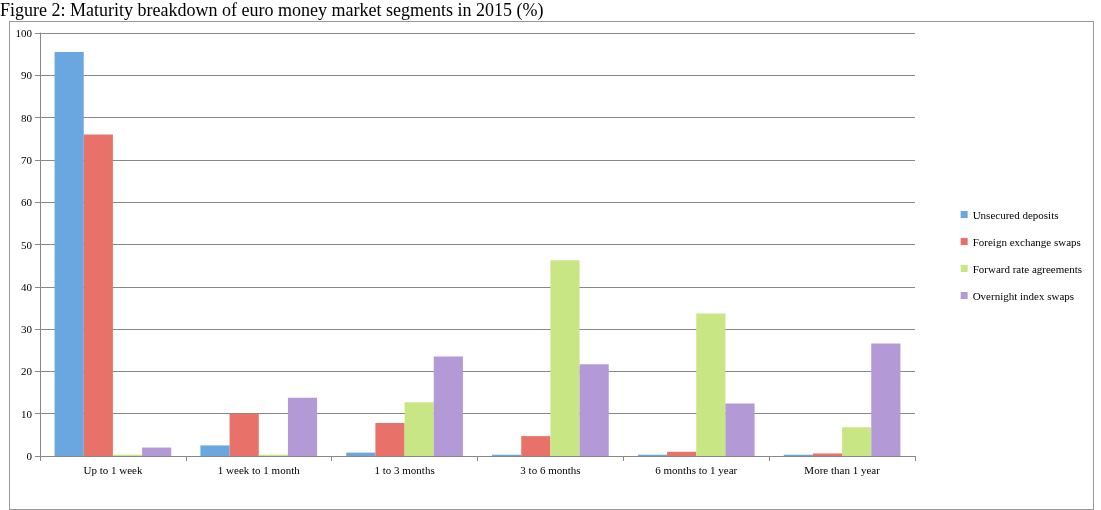 This screenshot has width=1101, height=510. Describe the element at coordinates (1023, 295) in the screenshot. I see `legend-label: Overnight index swaps` at that location.